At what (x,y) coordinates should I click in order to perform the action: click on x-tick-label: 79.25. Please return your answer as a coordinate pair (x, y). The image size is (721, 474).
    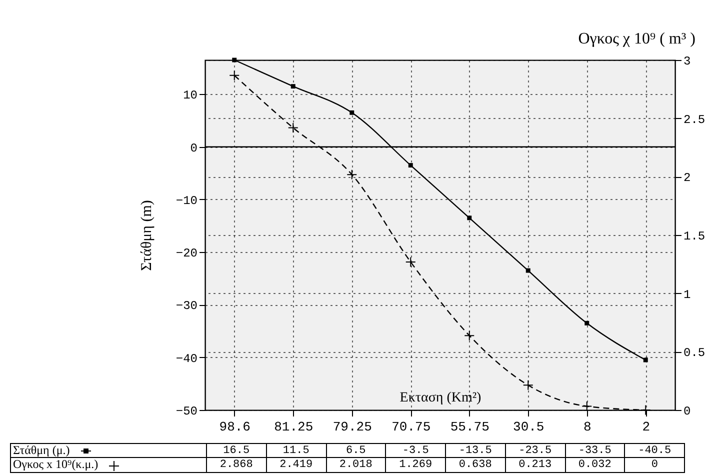
    Looking at the image, I should click on (352, 427).